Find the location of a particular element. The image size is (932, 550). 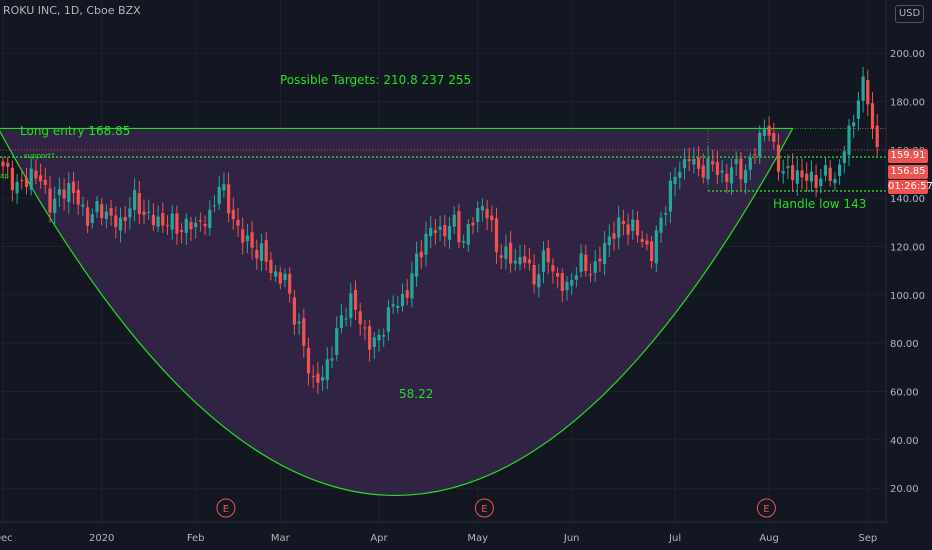

time-axis-tick-label: Dec is located at coordinates (6, 538).